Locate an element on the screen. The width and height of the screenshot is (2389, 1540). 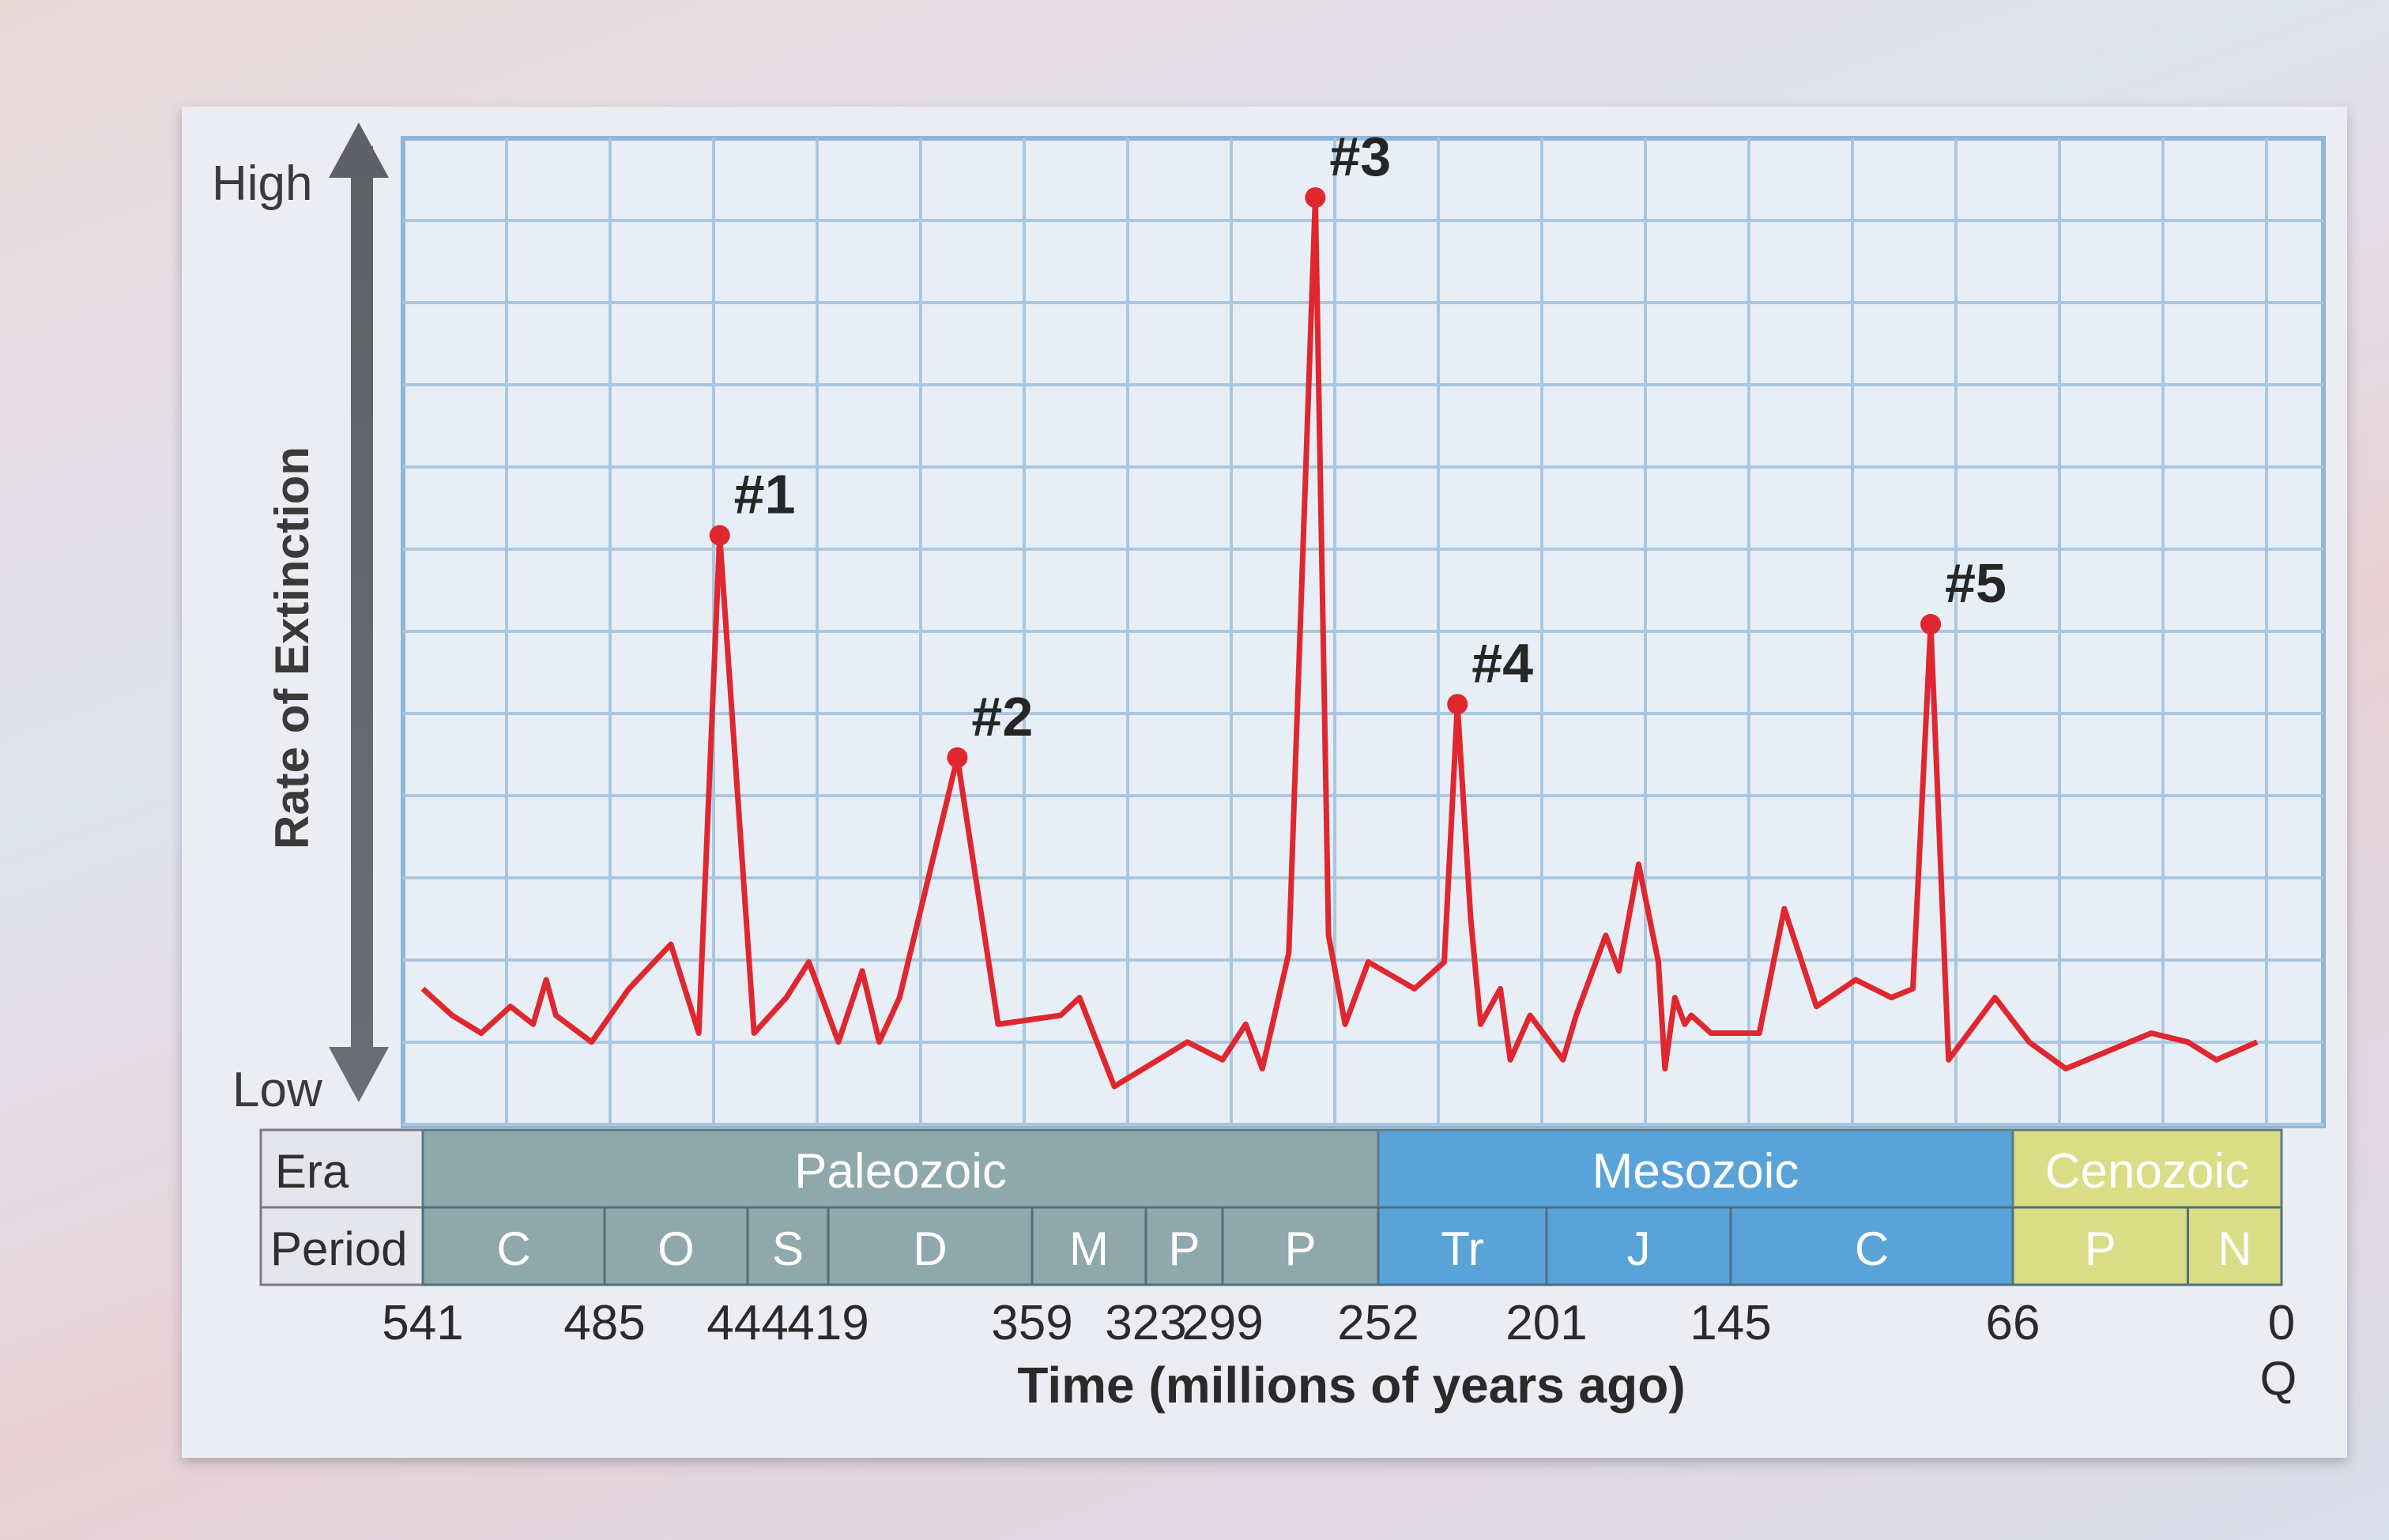
period-header-cell is located at coordinates (341, 1246).